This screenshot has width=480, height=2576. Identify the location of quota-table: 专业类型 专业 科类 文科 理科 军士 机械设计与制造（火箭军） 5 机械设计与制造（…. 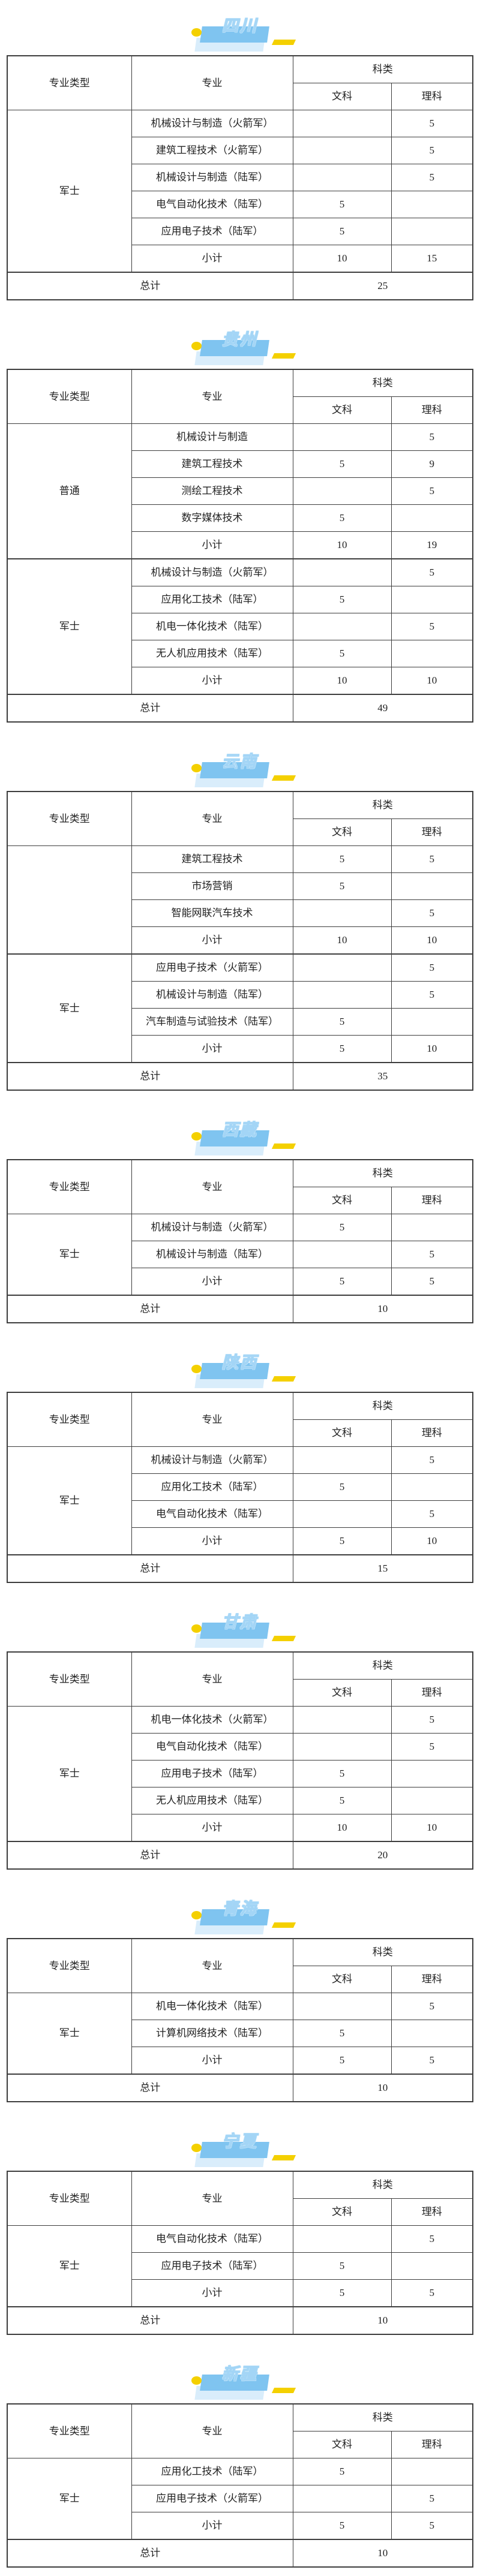
(240, 1241).